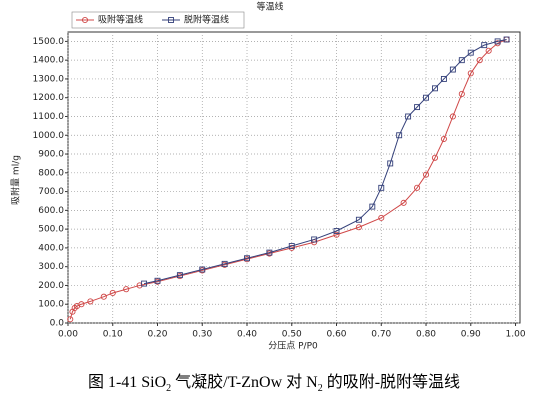  What do you see at coordinates (51, 305) in the screenshot?
I see `y-tick-label: 100.0` at bounding box center [51, 305].